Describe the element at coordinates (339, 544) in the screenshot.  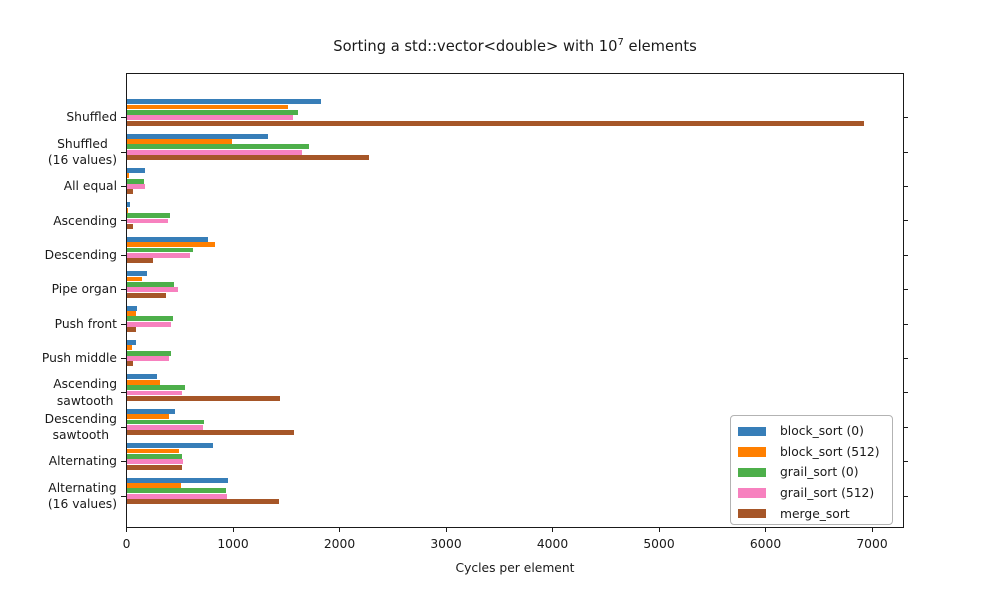
I see `x-tick-label: 2000` at that location.